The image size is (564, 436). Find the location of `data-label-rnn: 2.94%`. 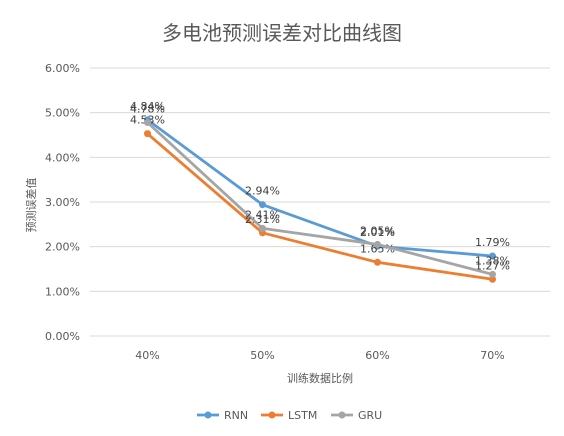

data-label-rnn: 2.94% is located at coordinates (262, 191).